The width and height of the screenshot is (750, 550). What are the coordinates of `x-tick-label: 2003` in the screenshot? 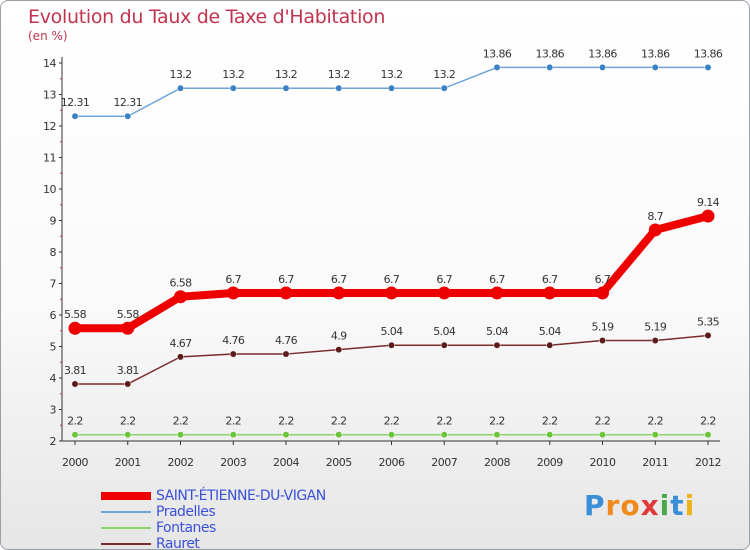 It's located at (233, 462).